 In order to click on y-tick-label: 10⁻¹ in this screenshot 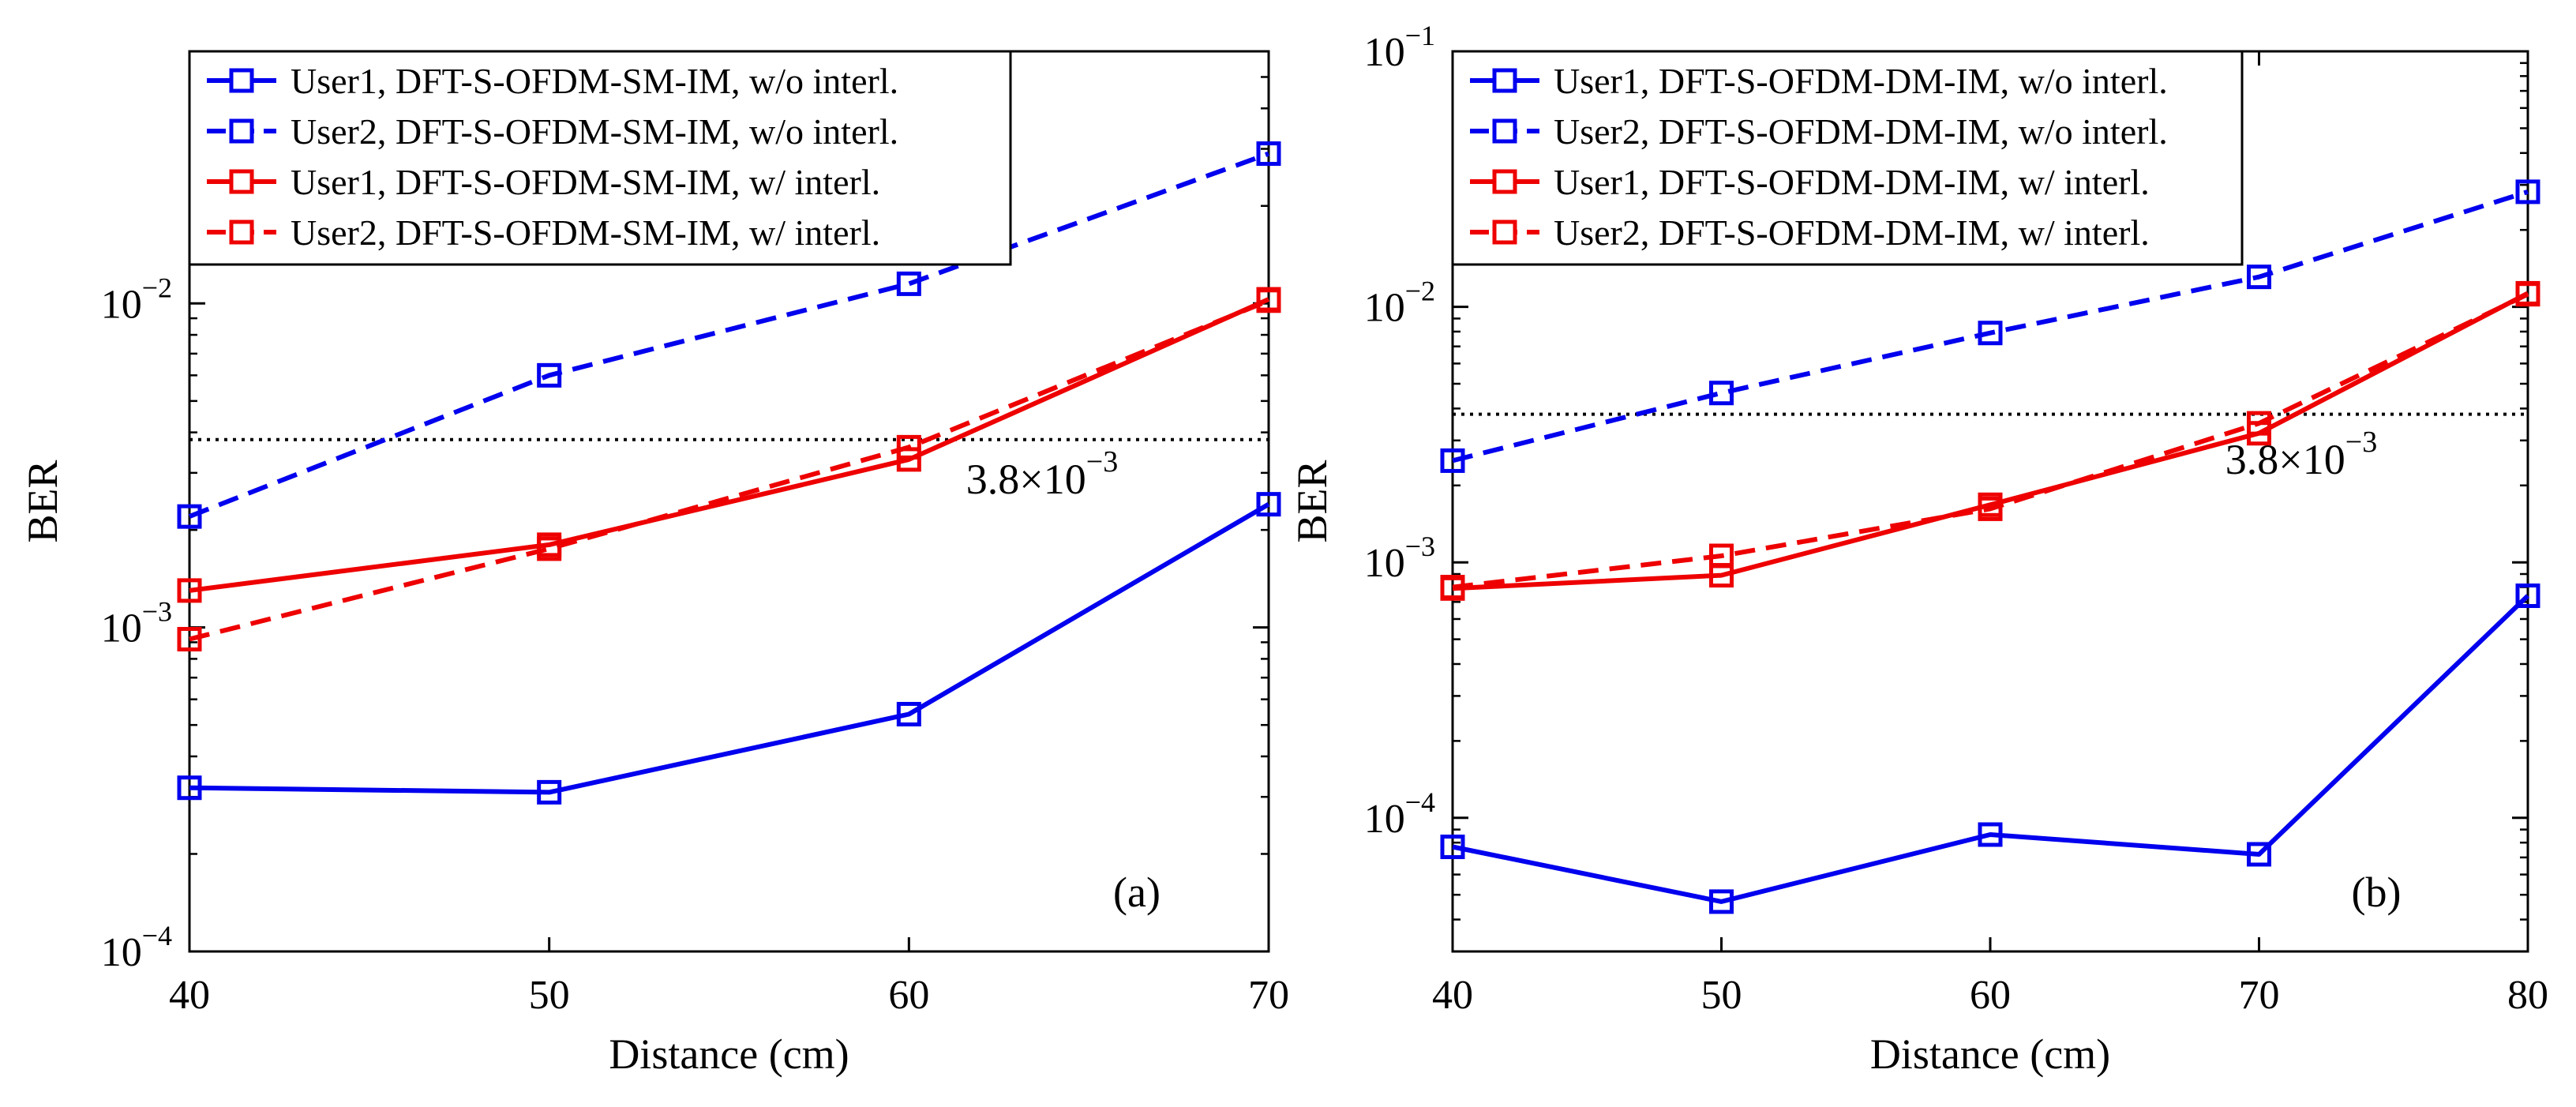, I will do `click(1399, 47)`.